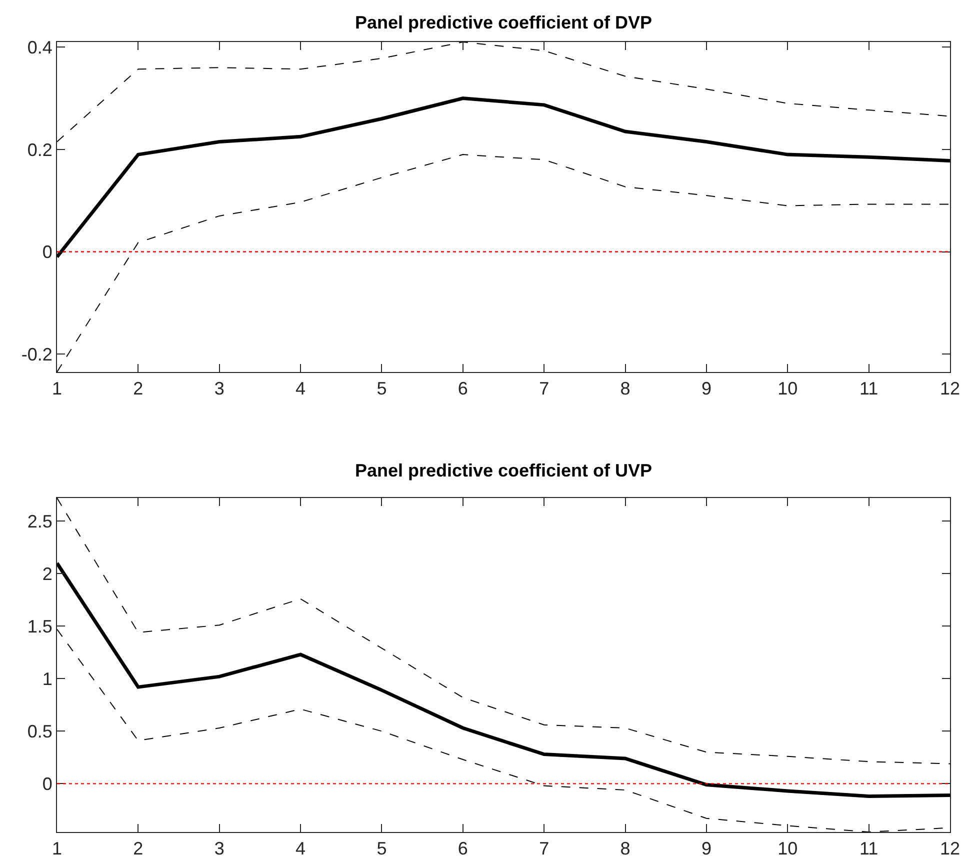 This screenshot has width=966, height=863. I want to click on y-tick-label: 0.5, so click(39, 731).